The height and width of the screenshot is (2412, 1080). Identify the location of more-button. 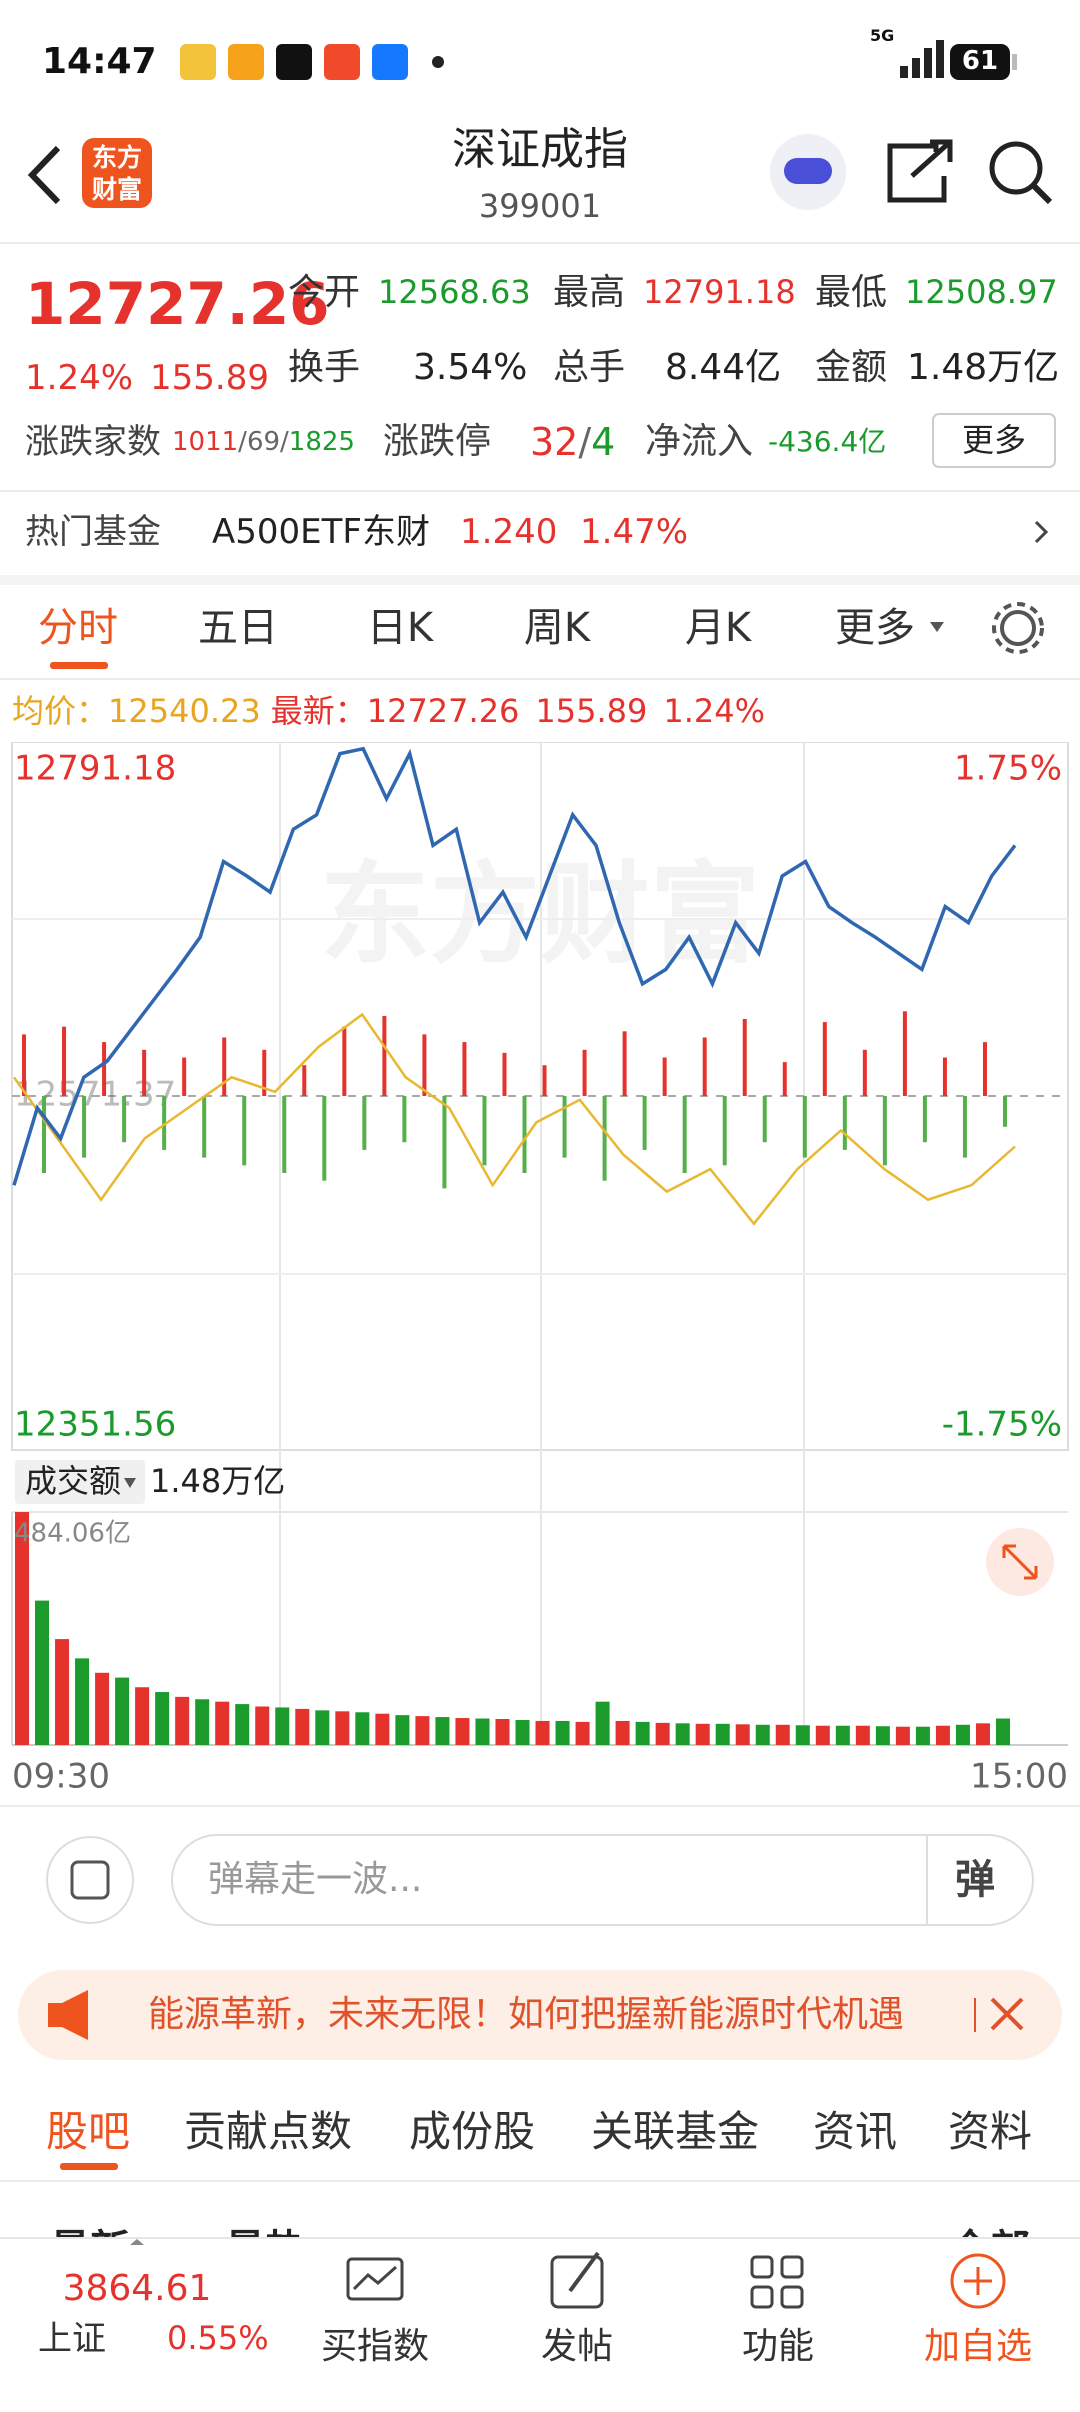
(994, 440).